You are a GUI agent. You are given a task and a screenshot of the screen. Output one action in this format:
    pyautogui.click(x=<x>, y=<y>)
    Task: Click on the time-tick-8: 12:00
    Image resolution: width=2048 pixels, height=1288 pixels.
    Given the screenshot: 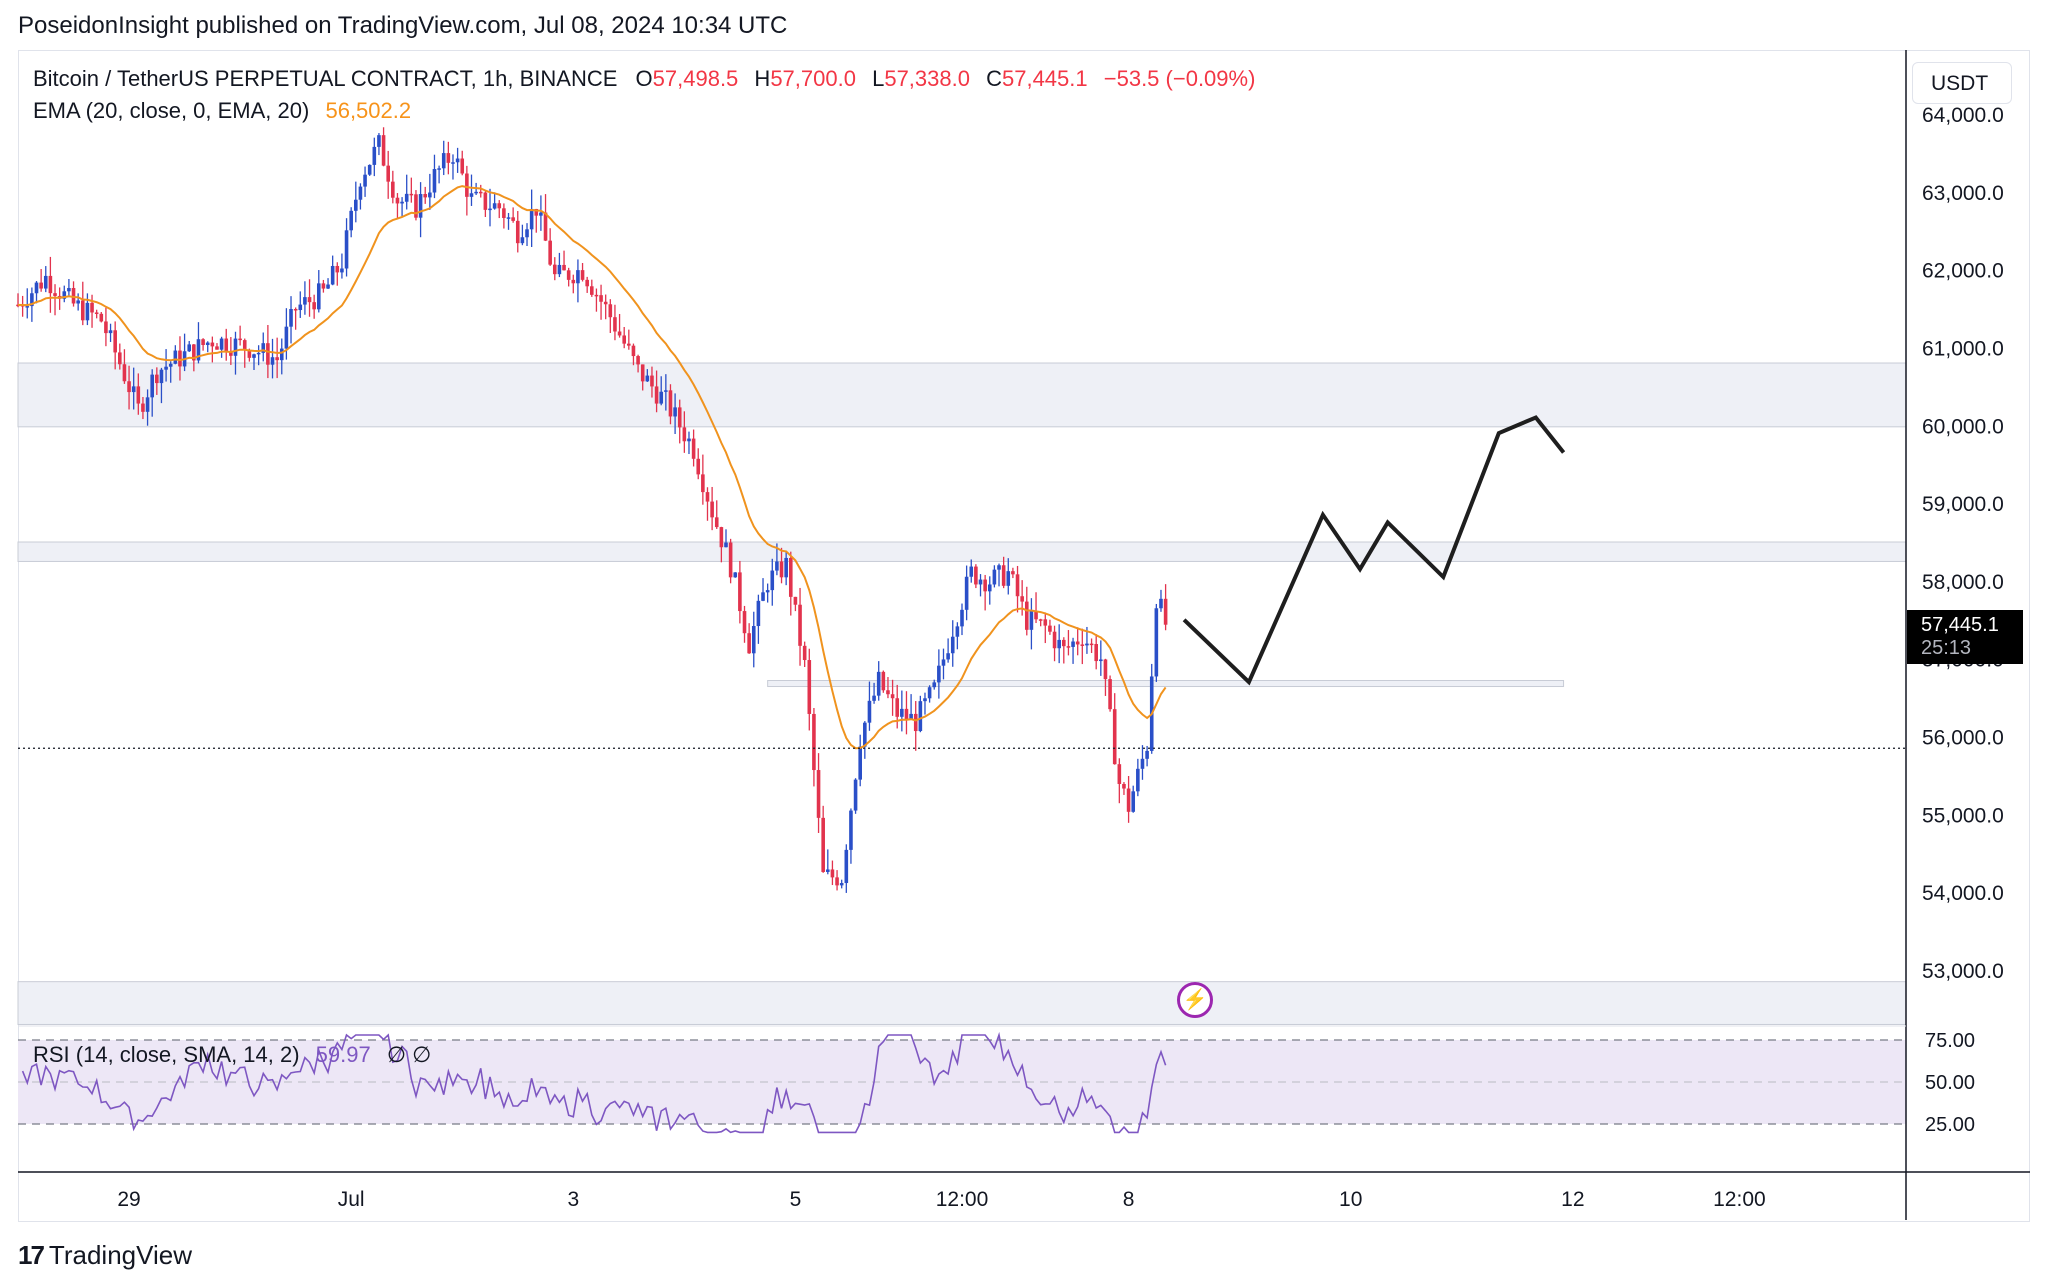 What is the action you would take?
    pyautogui.click(x=1739, y=1199)
    